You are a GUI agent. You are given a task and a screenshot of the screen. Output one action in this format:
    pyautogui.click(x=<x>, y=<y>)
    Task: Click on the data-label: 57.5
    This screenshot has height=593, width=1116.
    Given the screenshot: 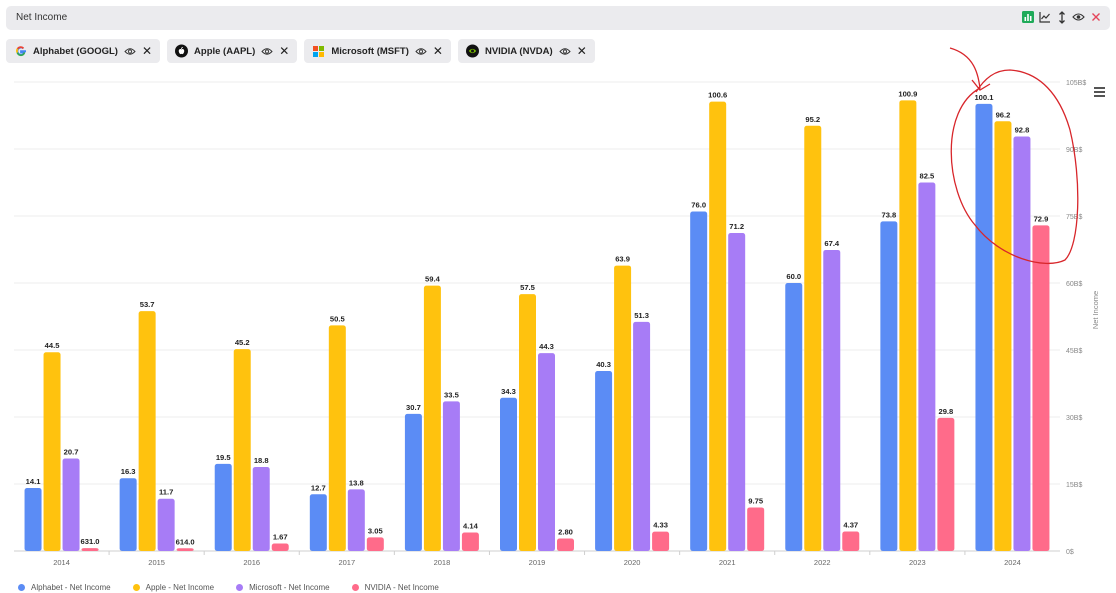 What is the action you would take?
    pyautogui.click(x=528, y=287)
    